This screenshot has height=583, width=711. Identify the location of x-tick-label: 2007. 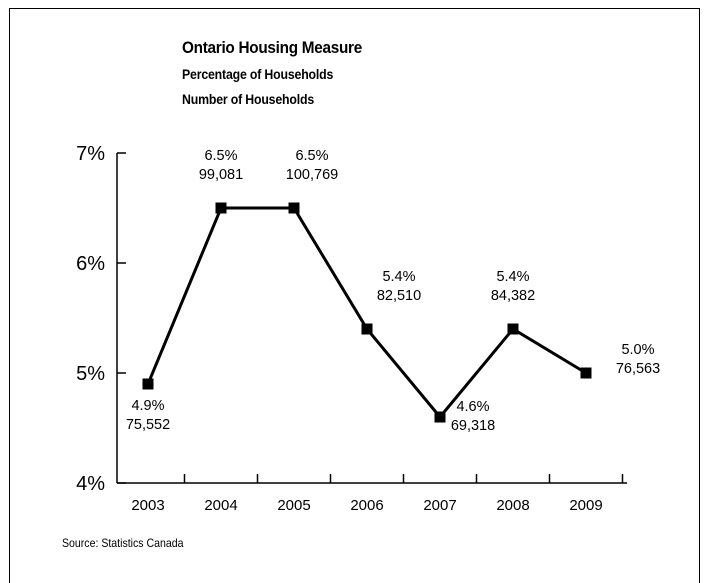
(439, 505).